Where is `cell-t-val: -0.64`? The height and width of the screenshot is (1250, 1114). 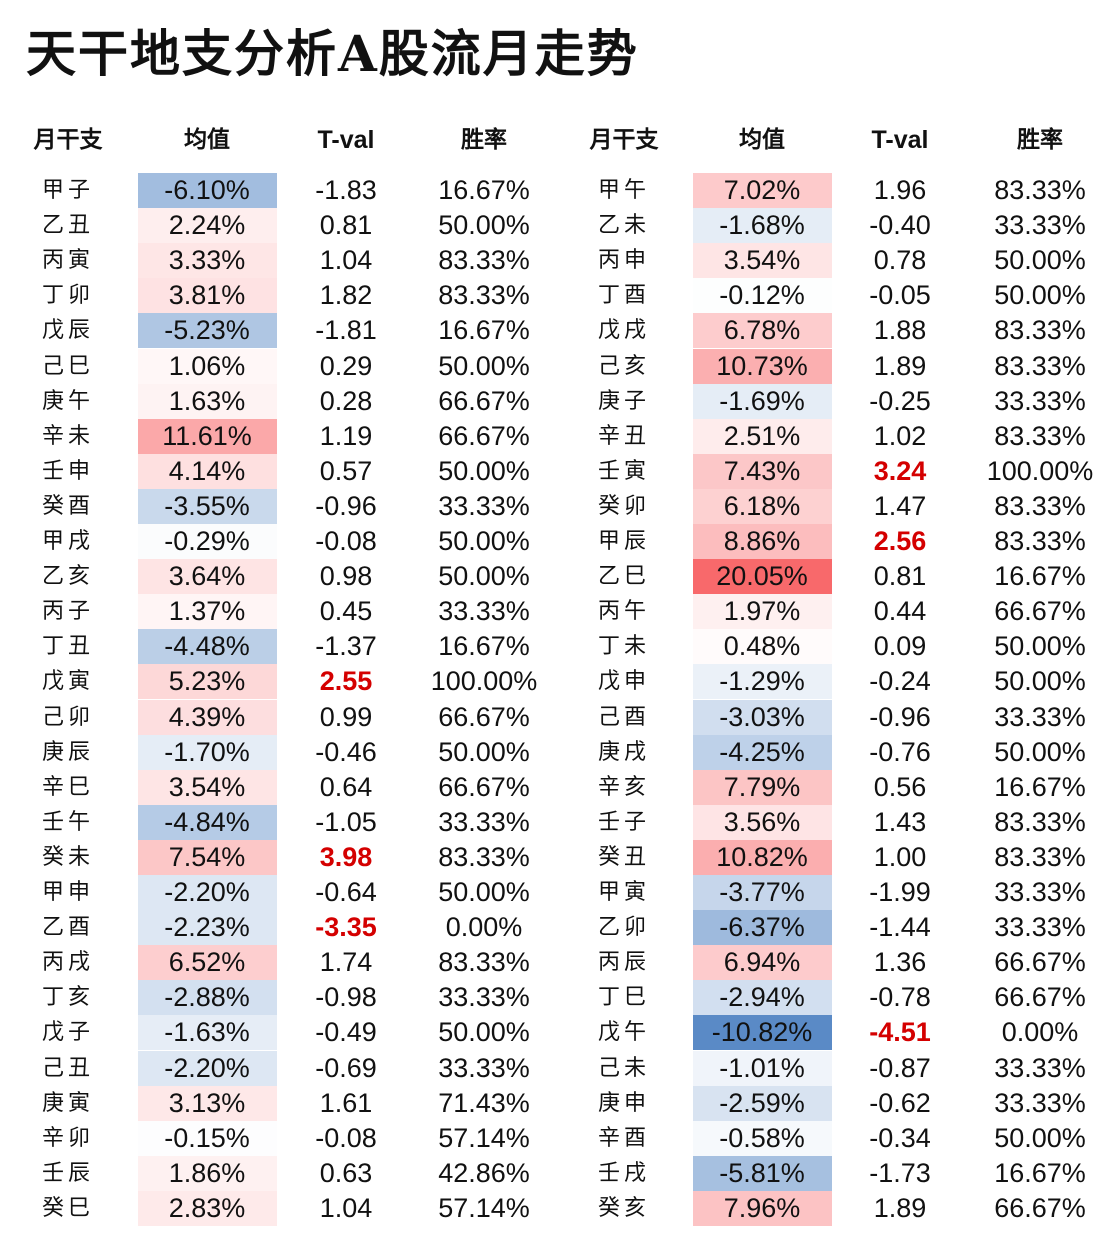
cell-t-val: -0.64 is located at coordinates (346, 892).